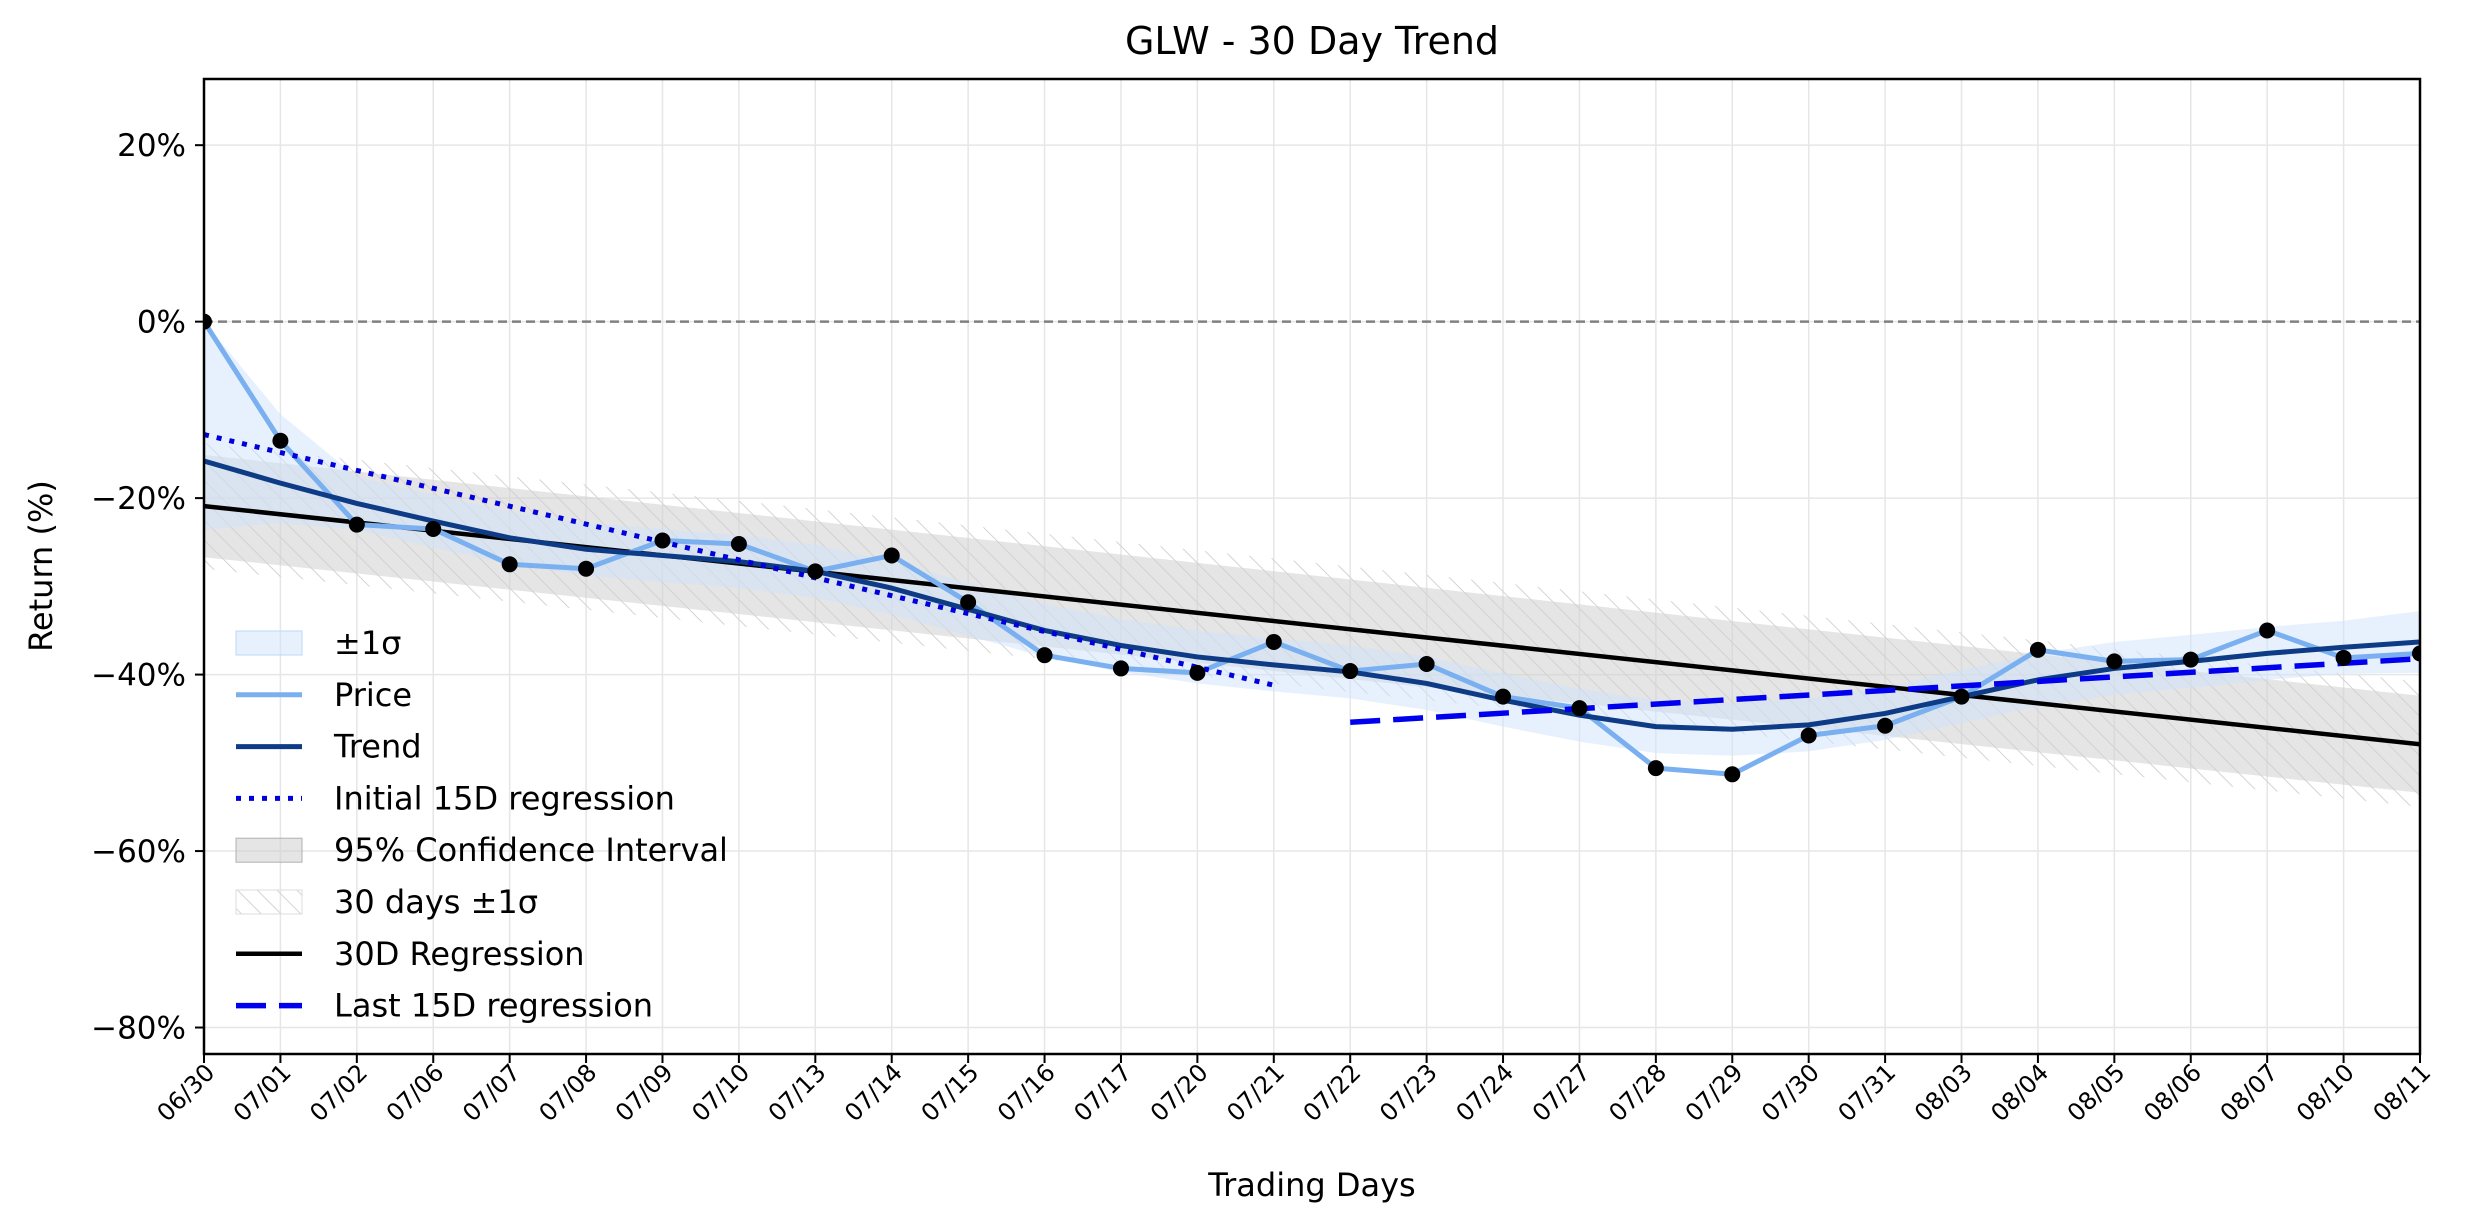 The image size is (2474, 1224). I want to click on x-tick-label: 07/09, so click(644, 1092).